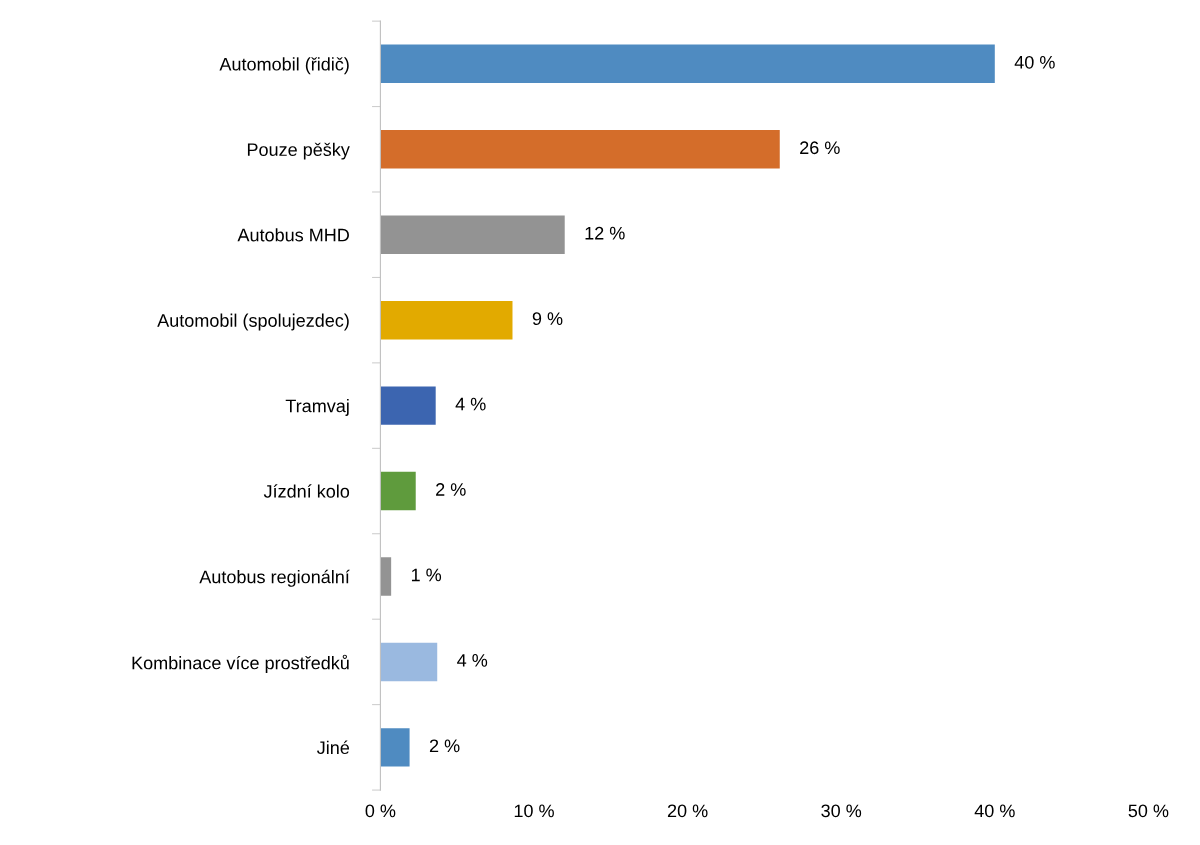 This screenshot has width=1200, height=845. What do you see at coordinates (333, 747) in the screenshot?
I see `y-tick-label: Jiné` at bounding box center [333, 747].